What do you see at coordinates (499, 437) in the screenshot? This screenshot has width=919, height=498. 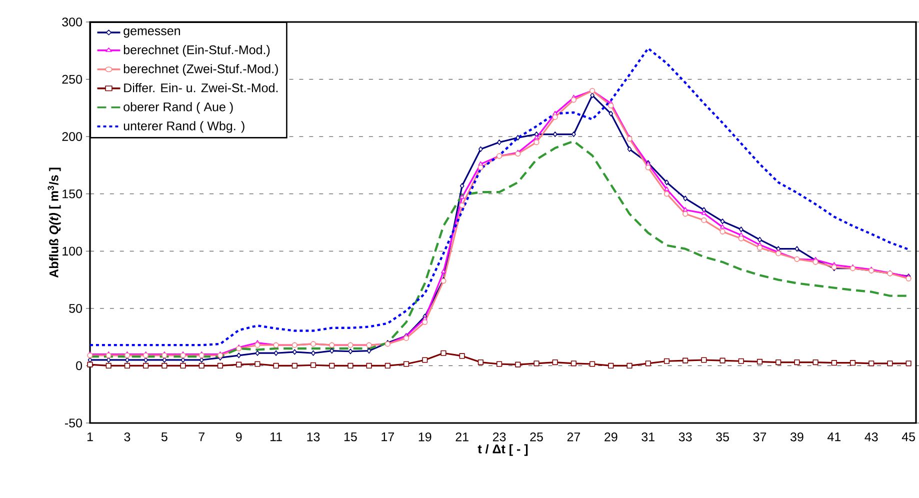 I see `x-tick-label: 23` at bounding box center [499, 437].